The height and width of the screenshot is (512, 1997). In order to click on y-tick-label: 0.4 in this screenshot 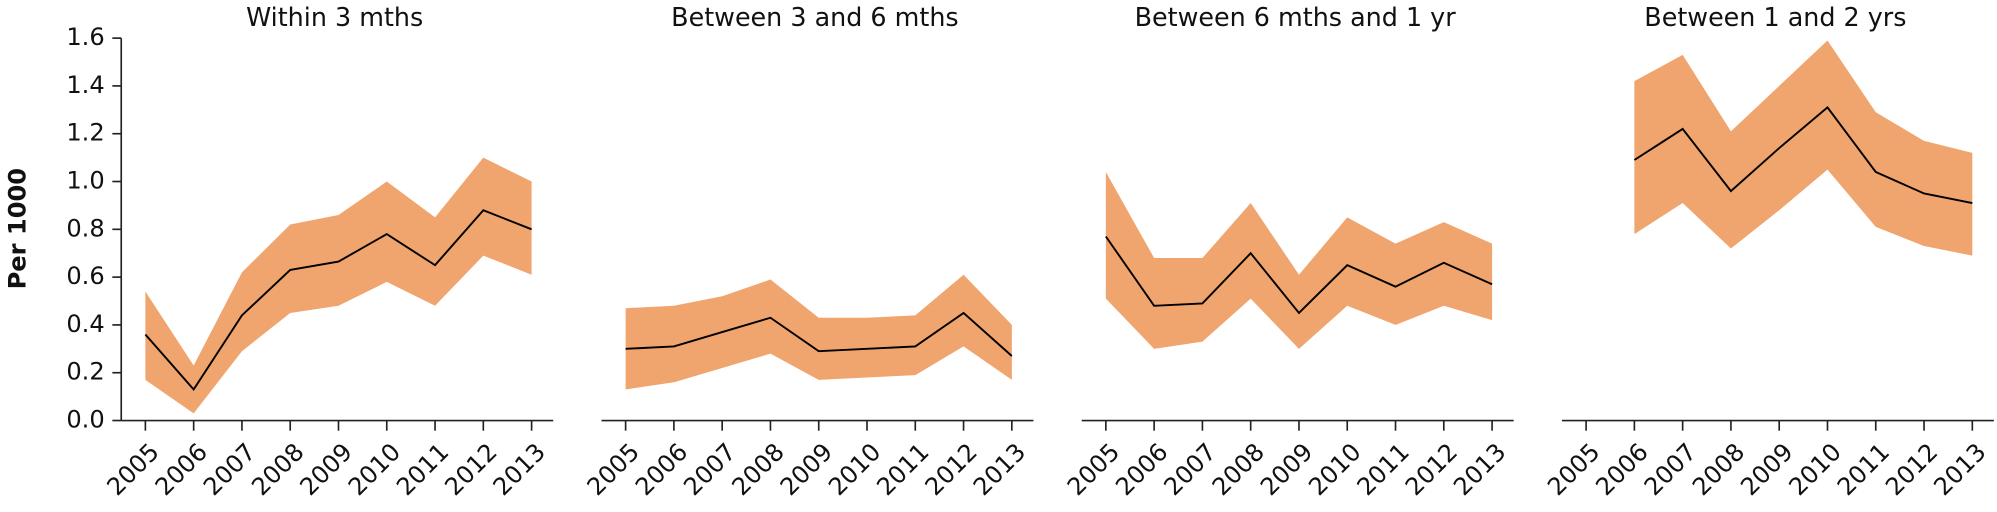, I will do `click(85, 324)`.